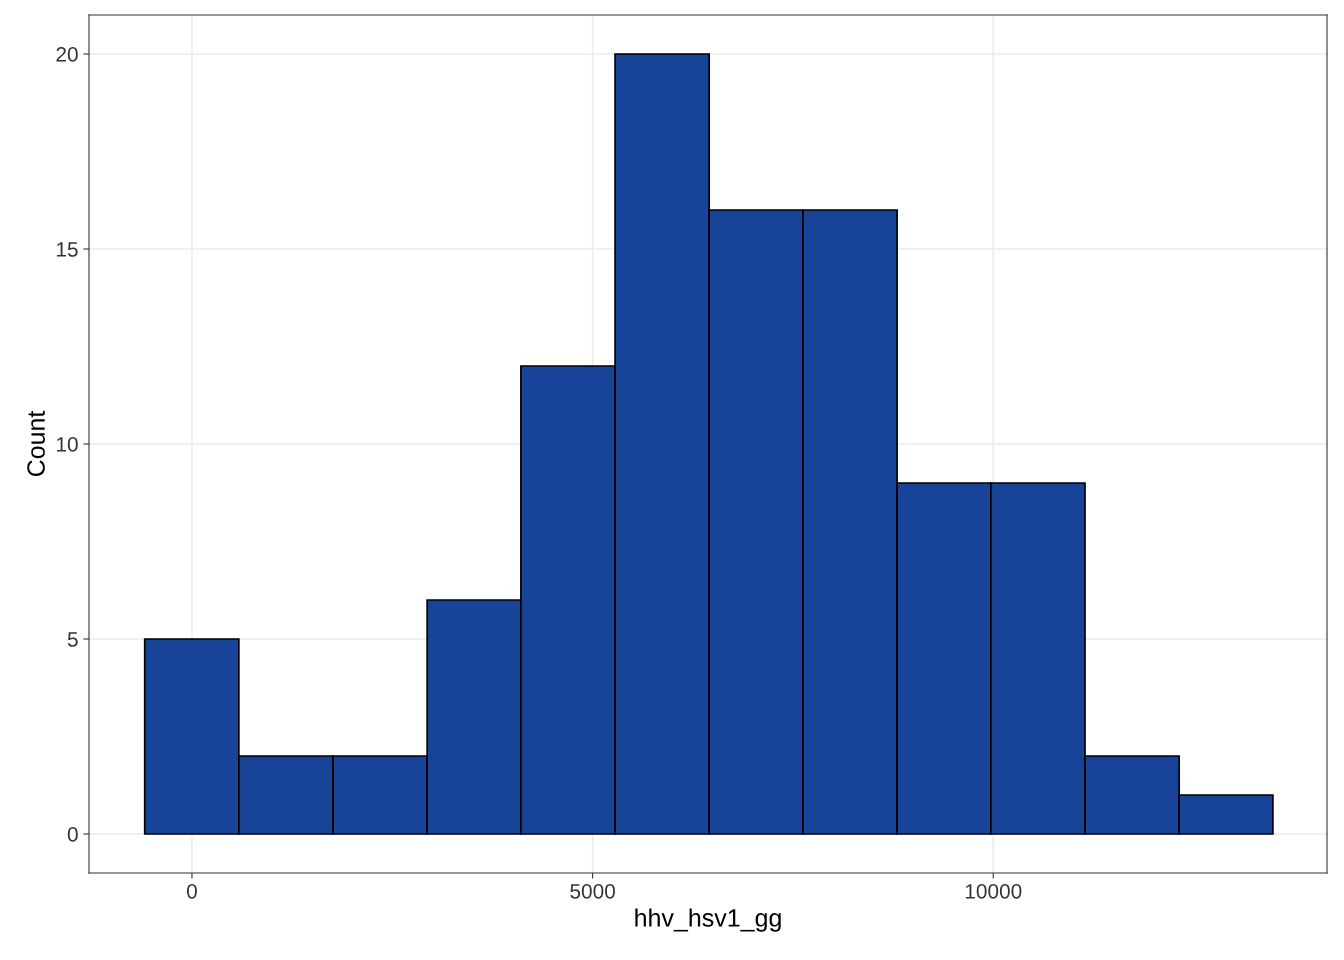 This screenshot has height=960, width=1344. Describe the element at coordinates (993, 891) in the screenshot. I see `x-tick-label: 10000` at that location.